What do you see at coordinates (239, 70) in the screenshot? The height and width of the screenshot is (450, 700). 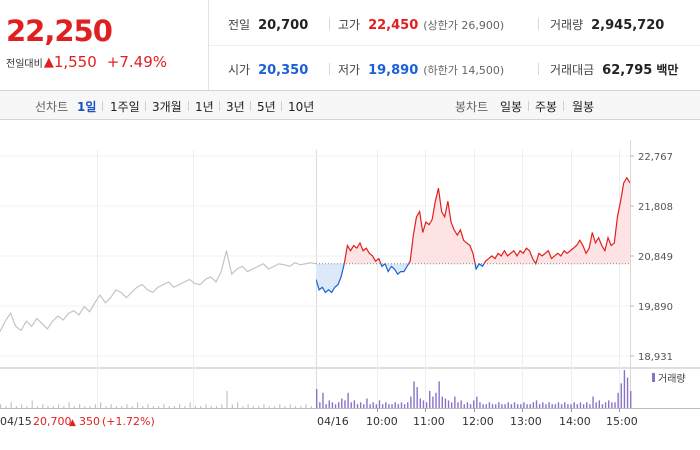 I see `stat-label: 시가` at bounding box center [239, 70].